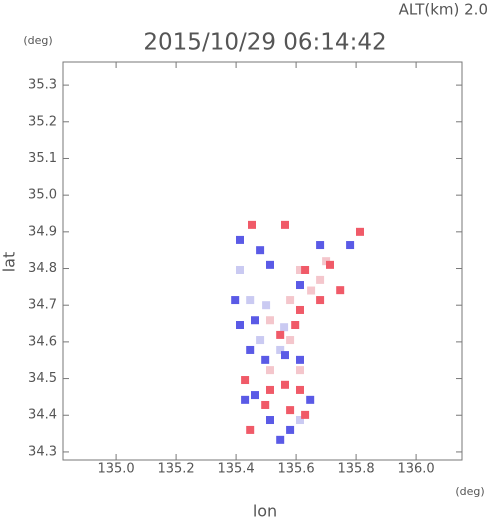 The image size is (491, 521). I want to click on x-tick-label: 136.0, so click(415, 469).